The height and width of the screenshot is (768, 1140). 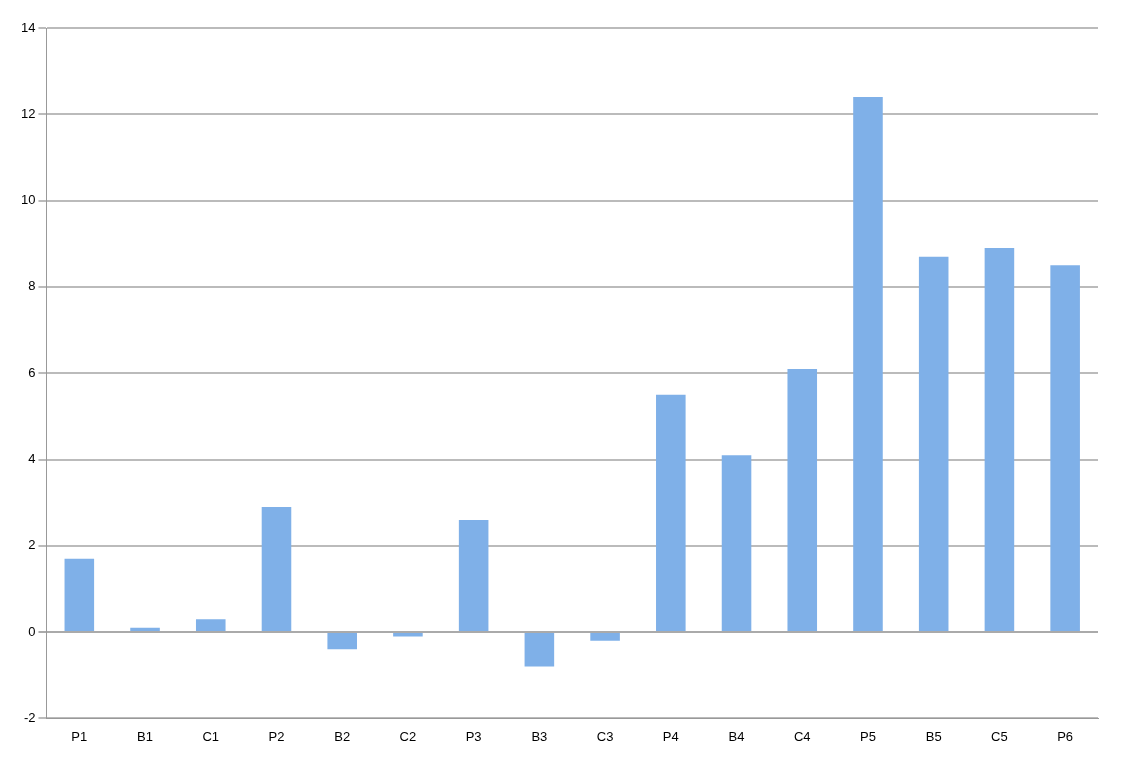 I want to click on y-tick-label: 0, so click(x=32, y=631).